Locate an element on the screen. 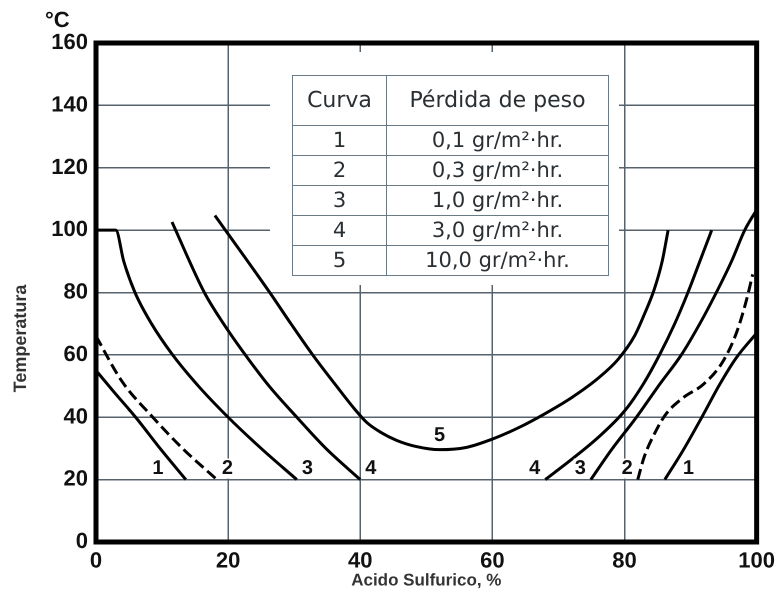 This screenshot has height=597, width=781. annotation: 1 is located at coordinates (688, 468).